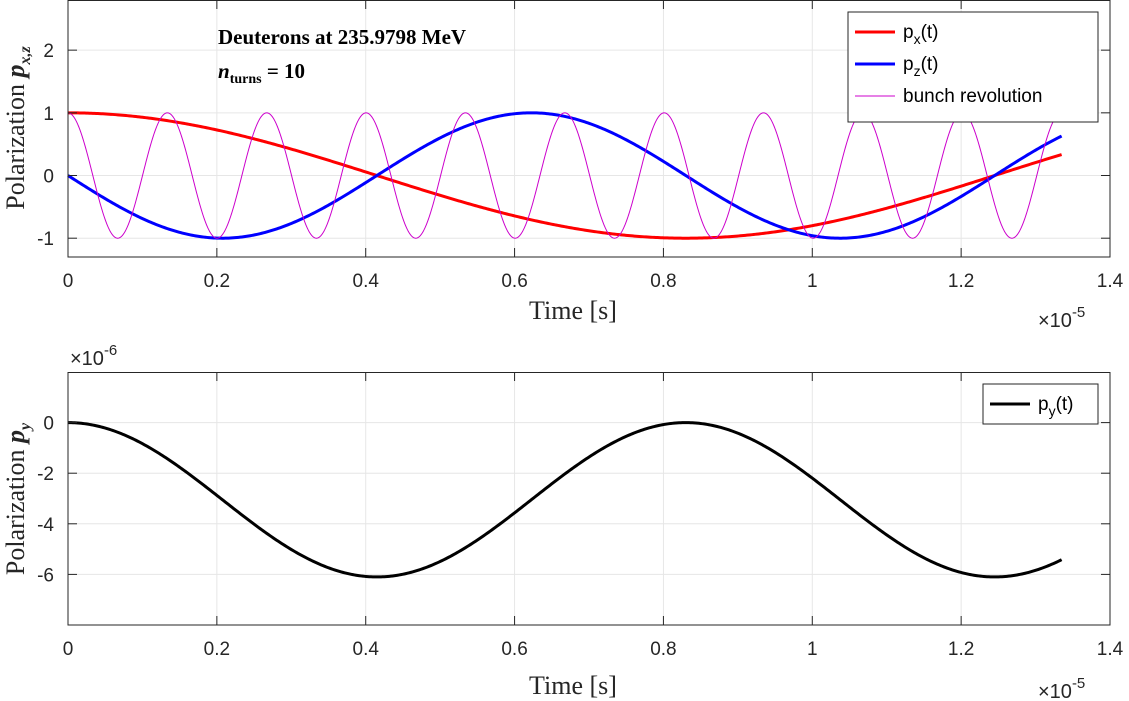 Image resolution: width=1129 pixels, height=701 pixels. What do you see at coordinates (45, 575) in the screenshot?
I see `y-tick-label: -6` at bounding box center [45, 575].